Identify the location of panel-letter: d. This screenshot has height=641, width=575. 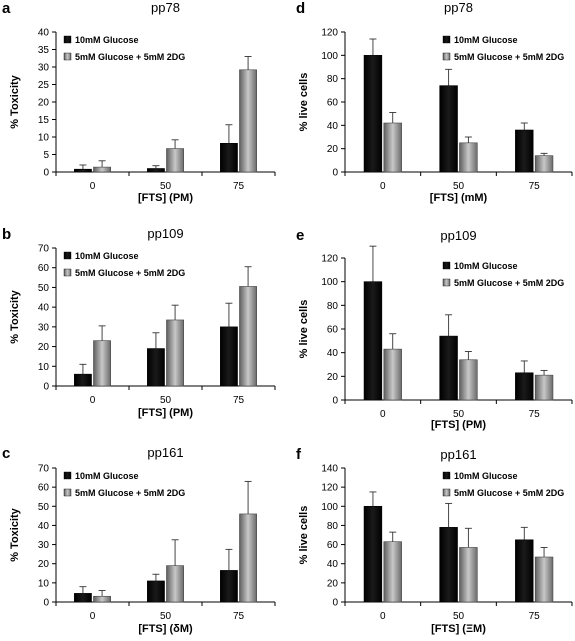
(300, 8).